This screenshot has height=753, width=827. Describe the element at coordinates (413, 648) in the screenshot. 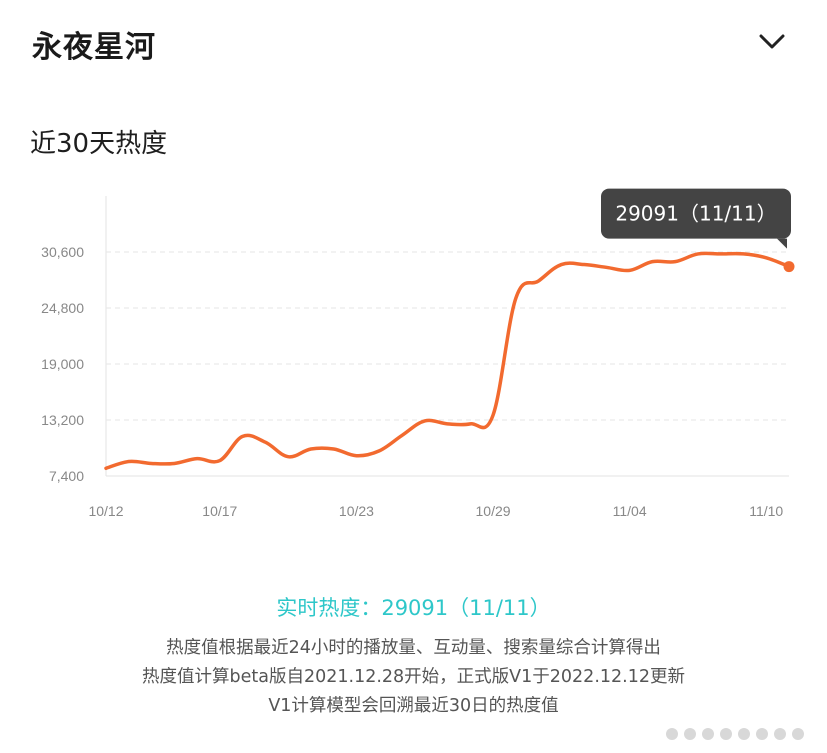

I see `note-line: 热度值根据最近24小时的播放量、互动量、搜索量综合计算得出` at that location.